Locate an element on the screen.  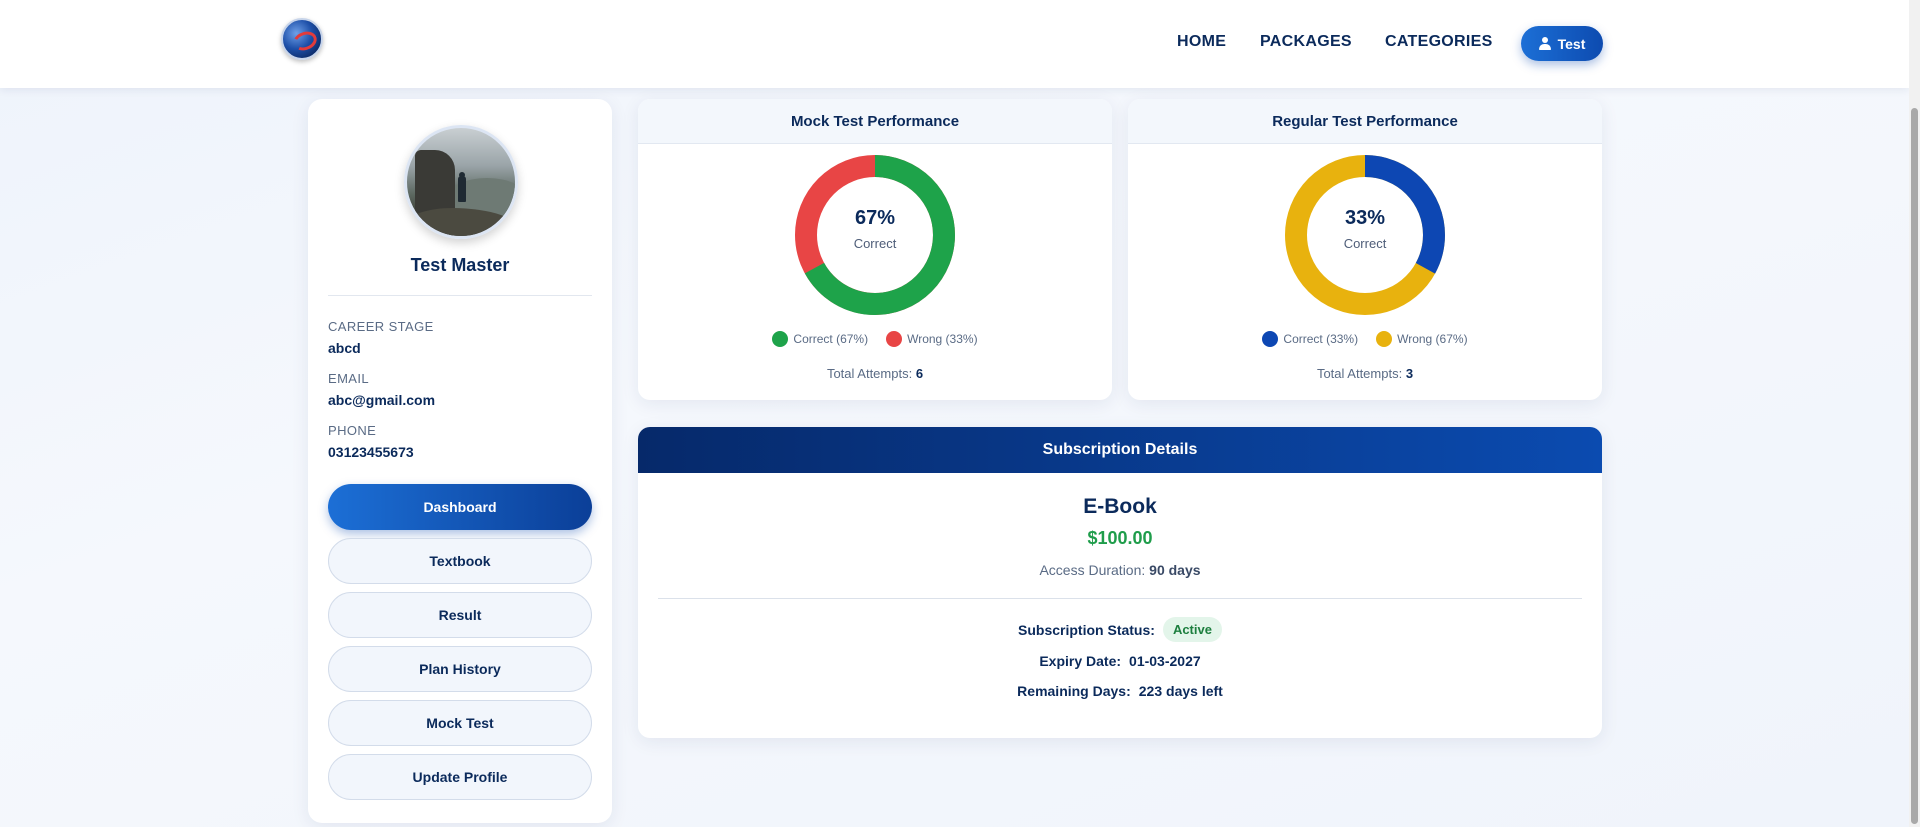
legend-wrong-label: Wrong (67%) is located at coordinates (1432, 339).